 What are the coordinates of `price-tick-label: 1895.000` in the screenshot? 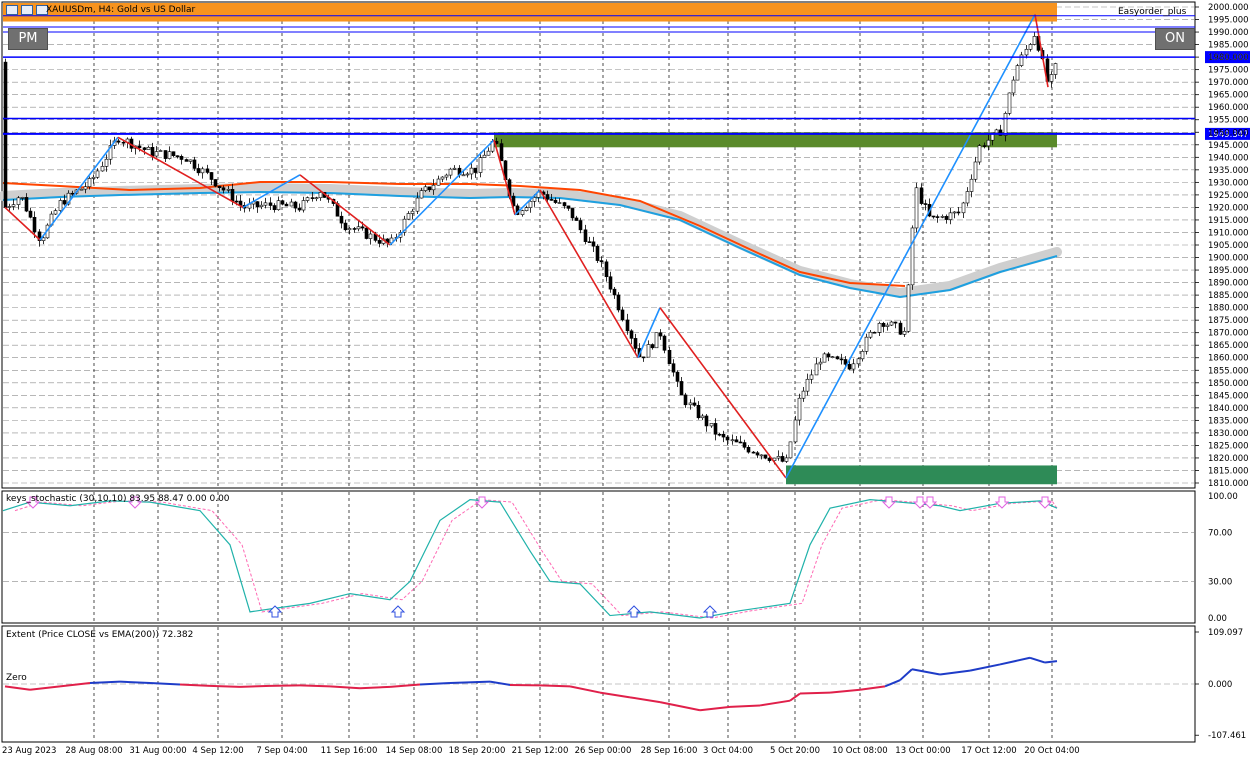 It's located at (1228, 271).